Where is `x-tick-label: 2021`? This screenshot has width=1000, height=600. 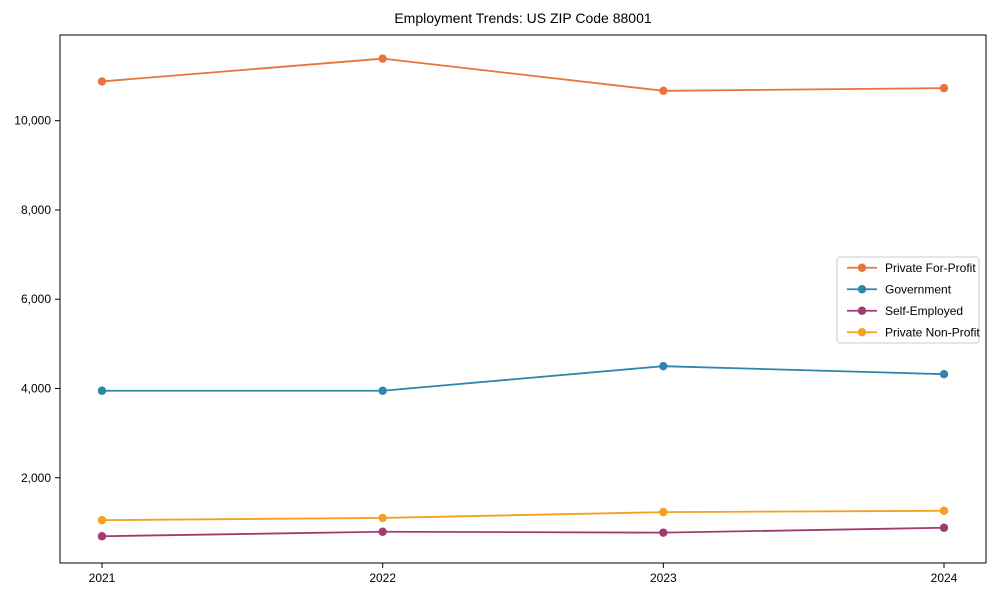 x-tick-label: 2021 is located at coordinates (102, 578).